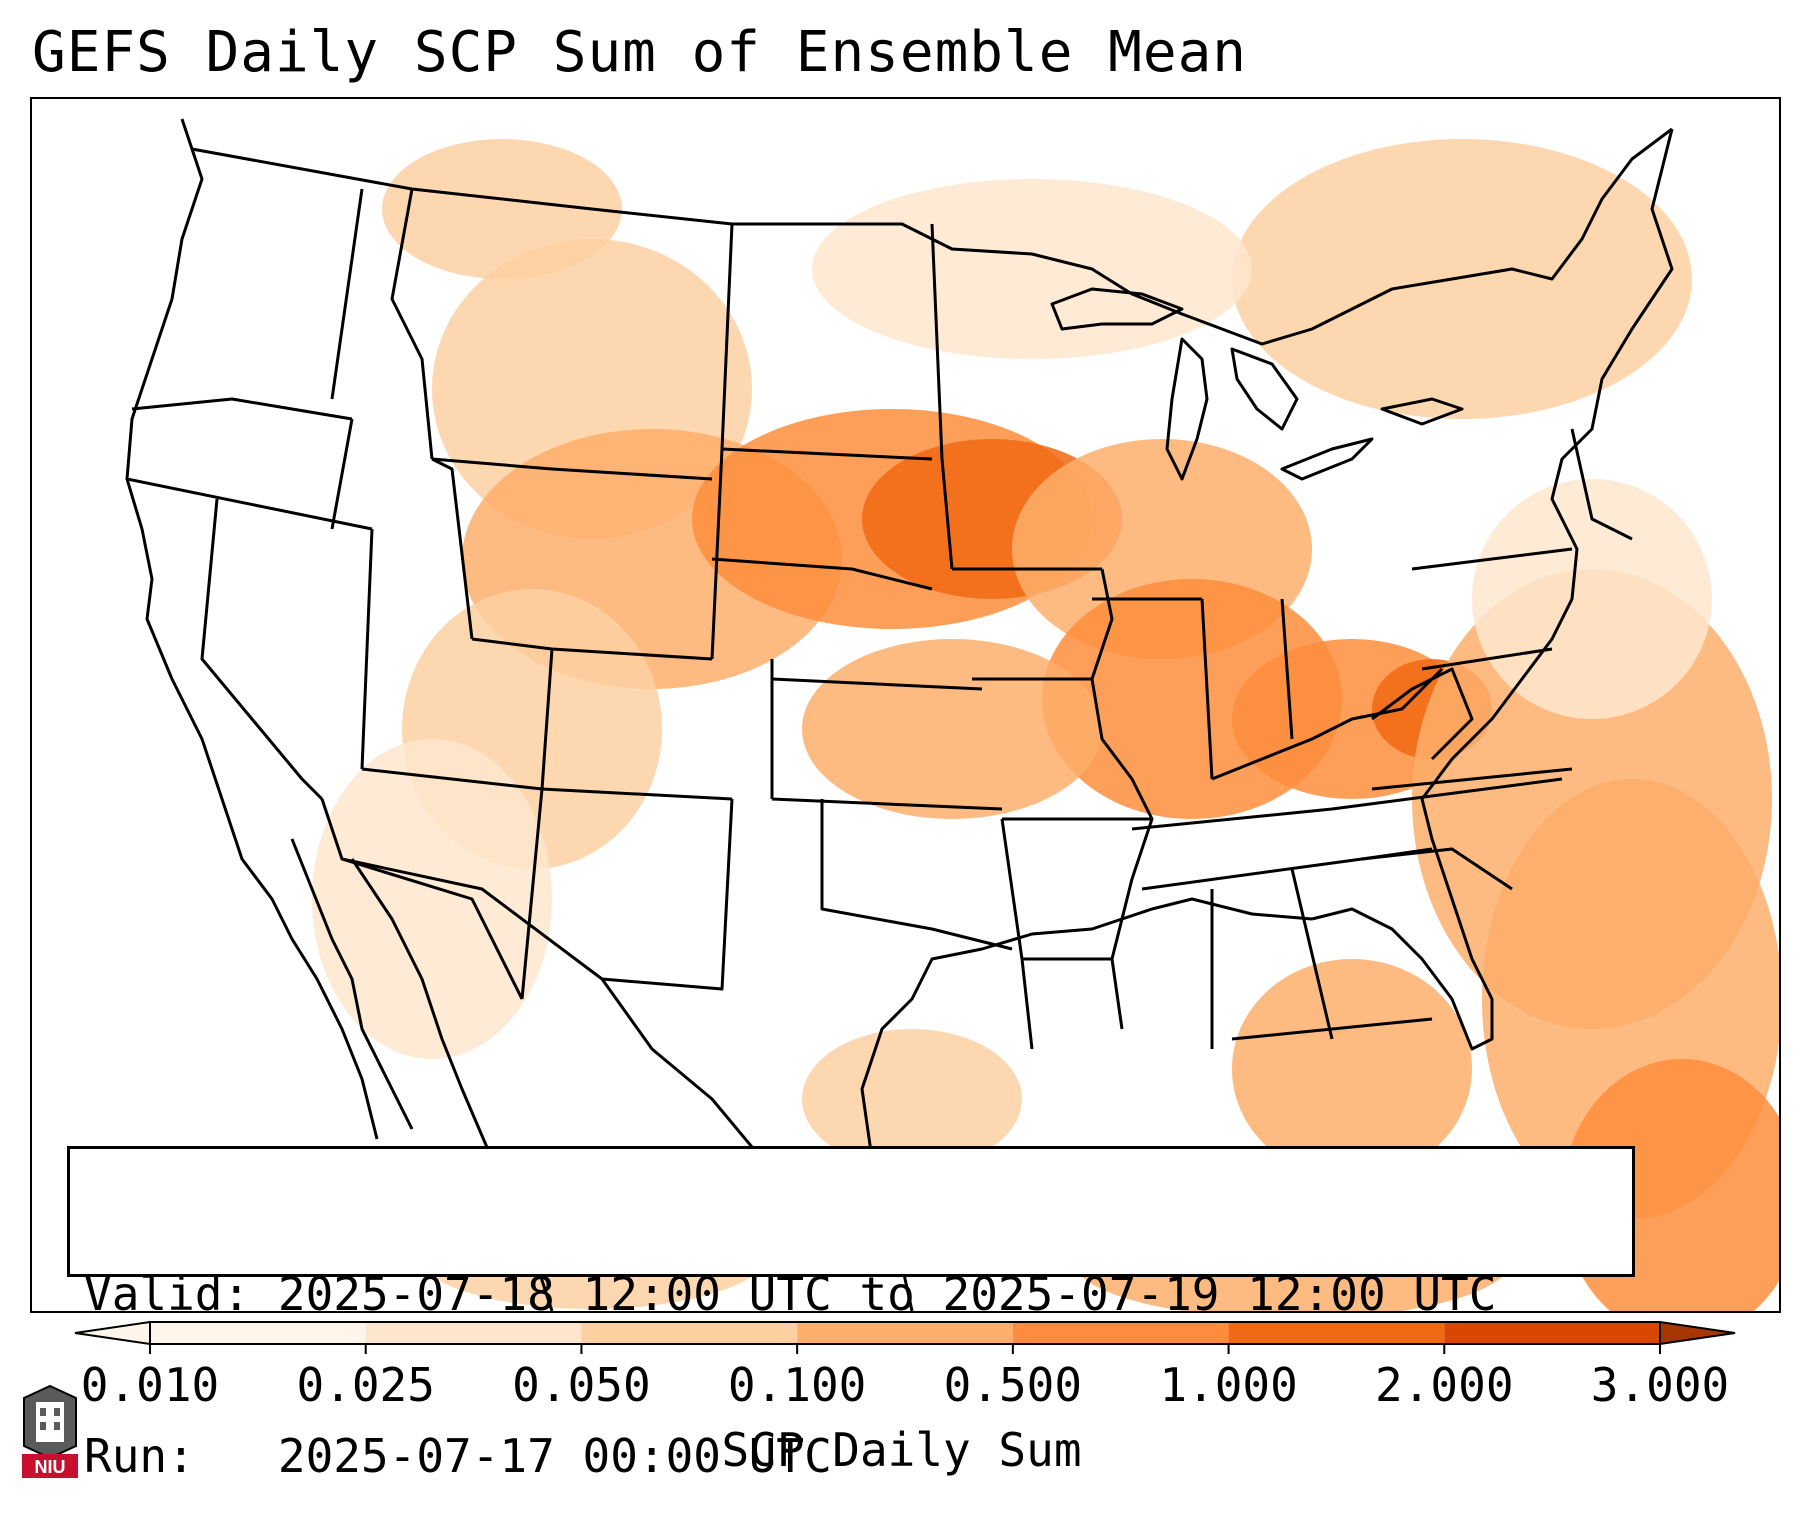 This screenshot has height=1537, width=1803. I want to click on colorbar-extend-high, so click(1697, 1333).